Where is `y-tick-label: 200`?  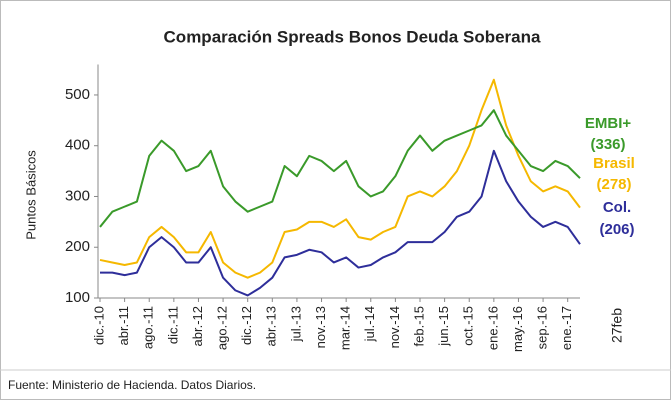 y-tick-label: 200 is located at coordinates (77, 246).